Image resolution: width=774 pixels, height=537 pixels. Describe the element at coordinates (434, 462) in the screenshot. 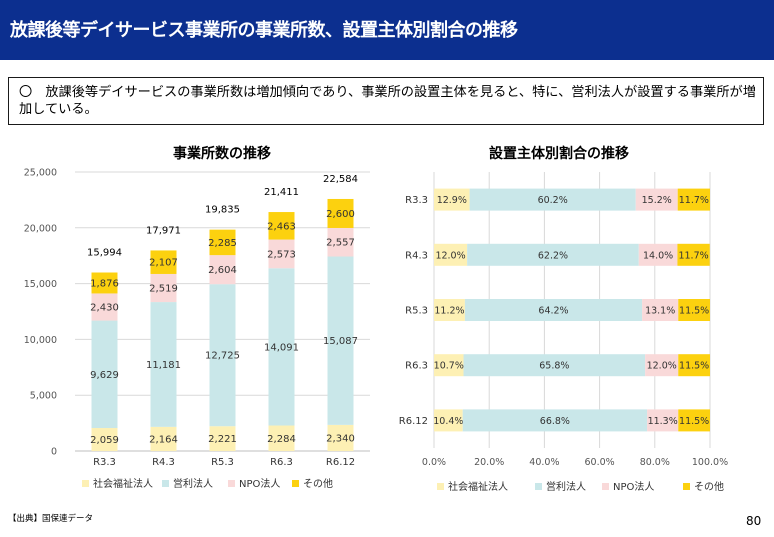

I see `right-xtick-label: 0.0%` at that location.